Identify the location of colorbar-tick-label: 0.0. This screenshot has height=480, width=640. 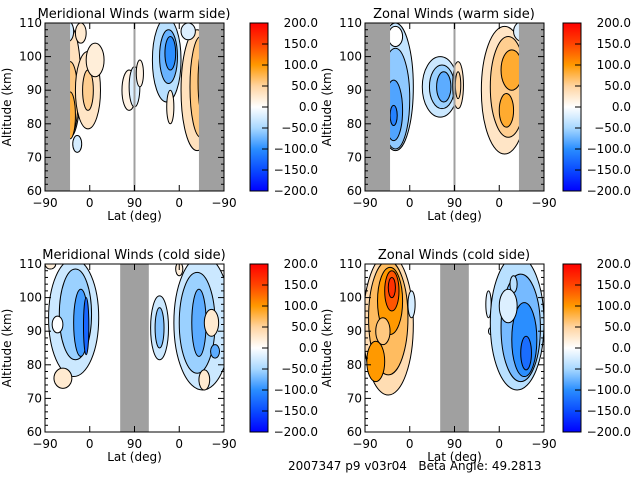
(308, 348).